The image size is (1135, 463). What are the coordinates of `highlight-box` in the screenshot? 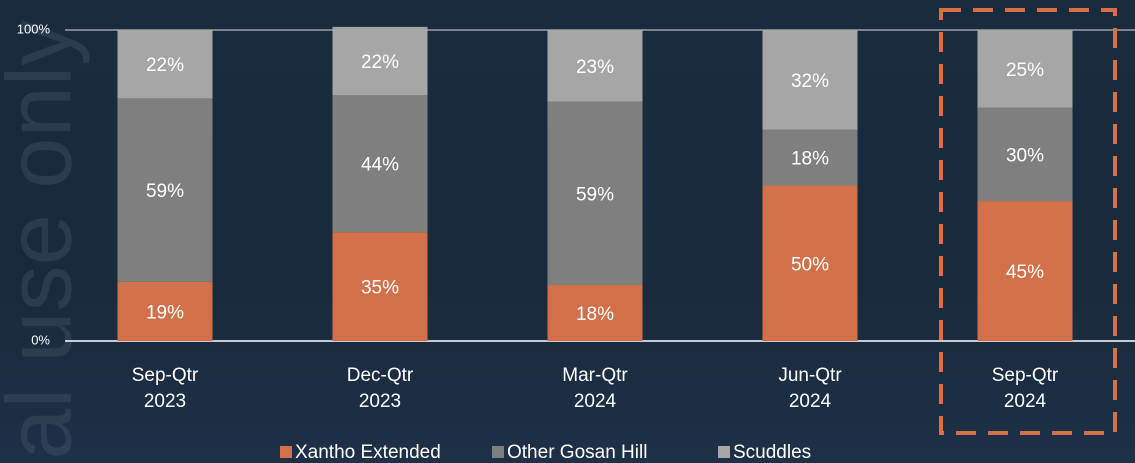 It's located at (1028, 221).